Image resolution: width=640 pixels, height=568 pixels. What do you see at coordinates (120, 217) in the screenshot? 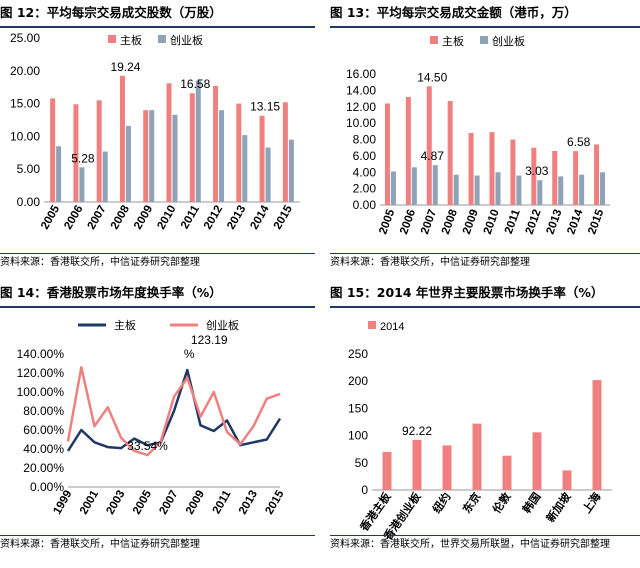
I see `x-tick-label: 2008` at bounding box center [120, 217].